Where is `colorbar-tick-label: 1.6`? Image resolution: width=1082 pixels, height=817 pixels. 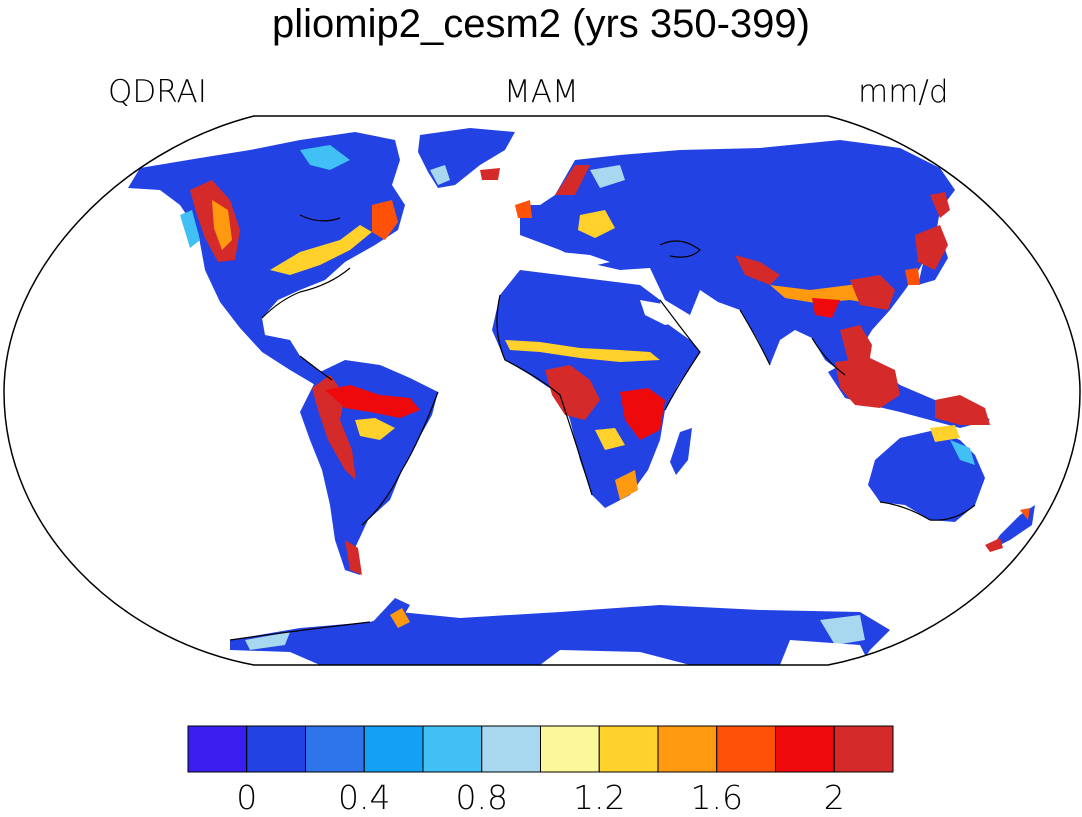
colorbar-tick-label: 1.6 is located at coordinates (716, 797).